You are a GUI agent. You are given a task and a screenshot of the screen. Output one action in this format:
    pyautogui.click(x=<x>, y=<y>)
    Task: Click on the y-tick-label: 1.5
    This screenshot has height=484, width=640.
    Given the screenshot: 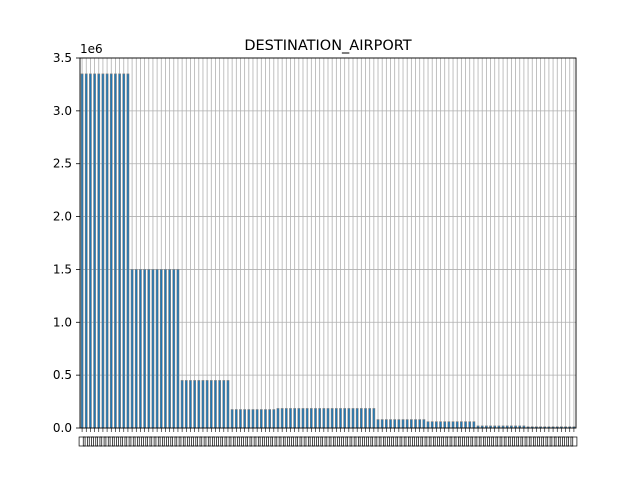 What is the action you would take?
    pyautogui.click(x=62, y=269)
    